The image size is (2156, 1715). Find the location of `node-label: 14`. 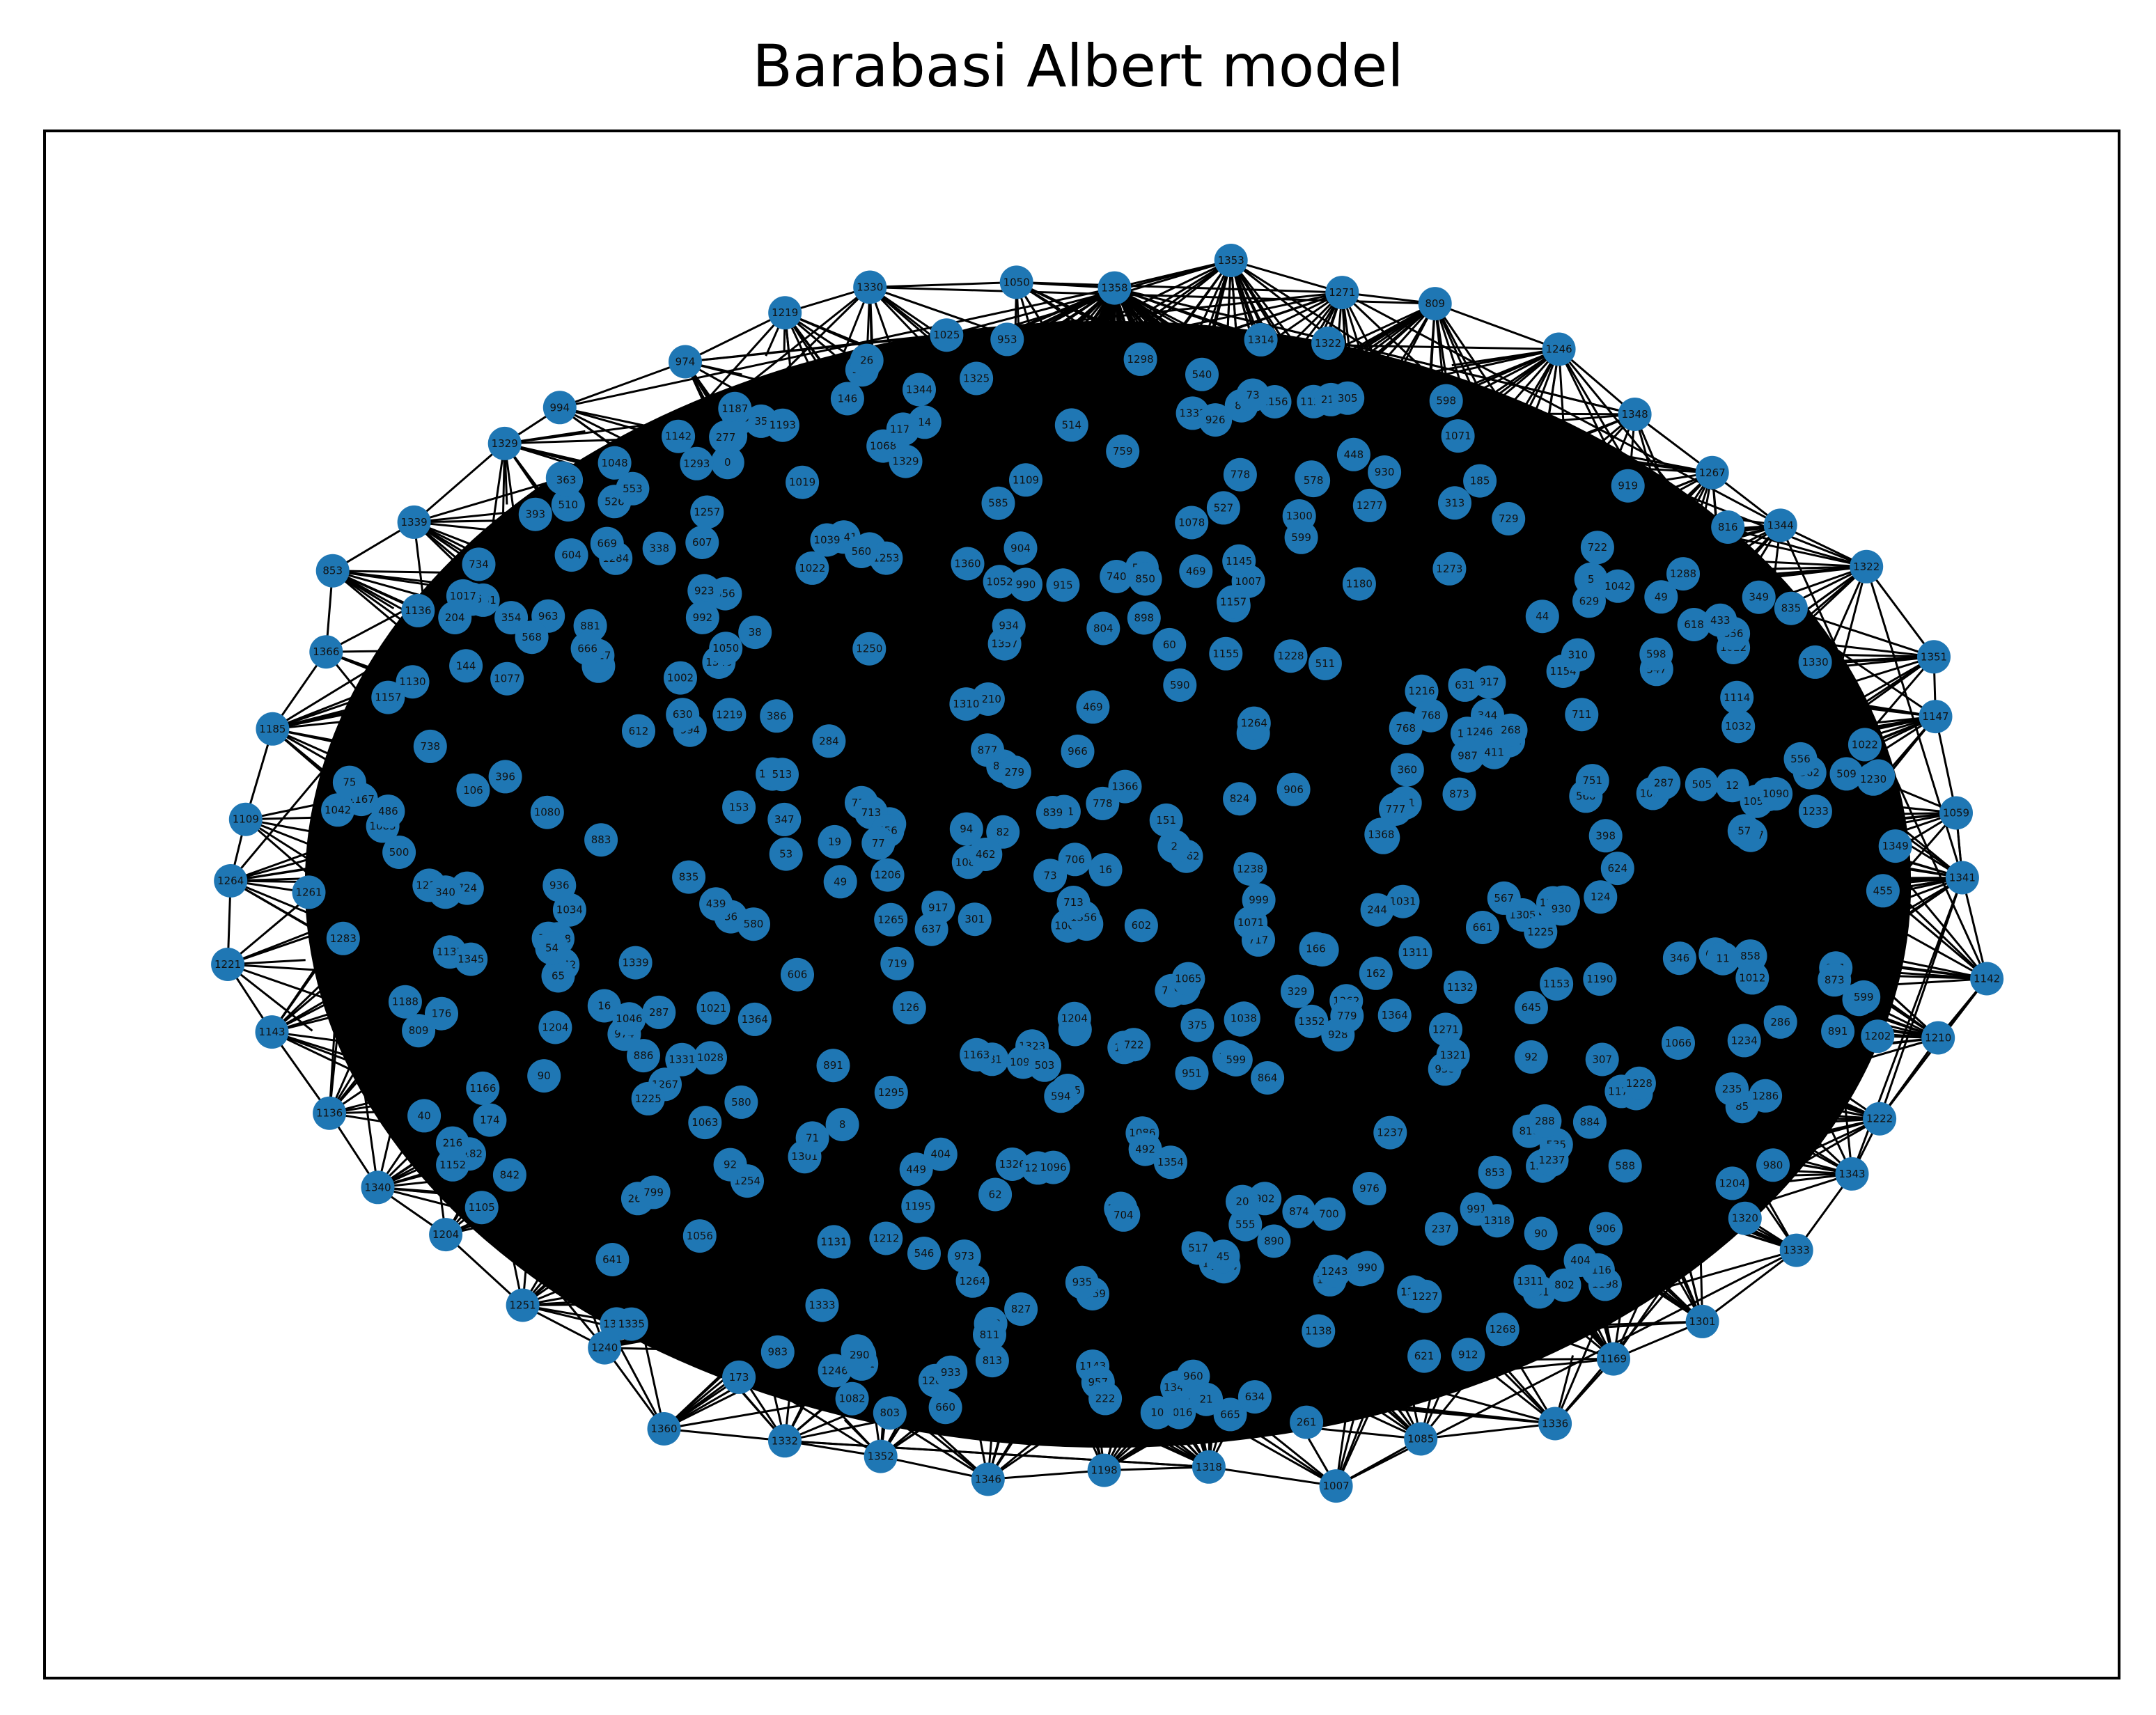

node-label: 14 is located at coordinates (924, 422).